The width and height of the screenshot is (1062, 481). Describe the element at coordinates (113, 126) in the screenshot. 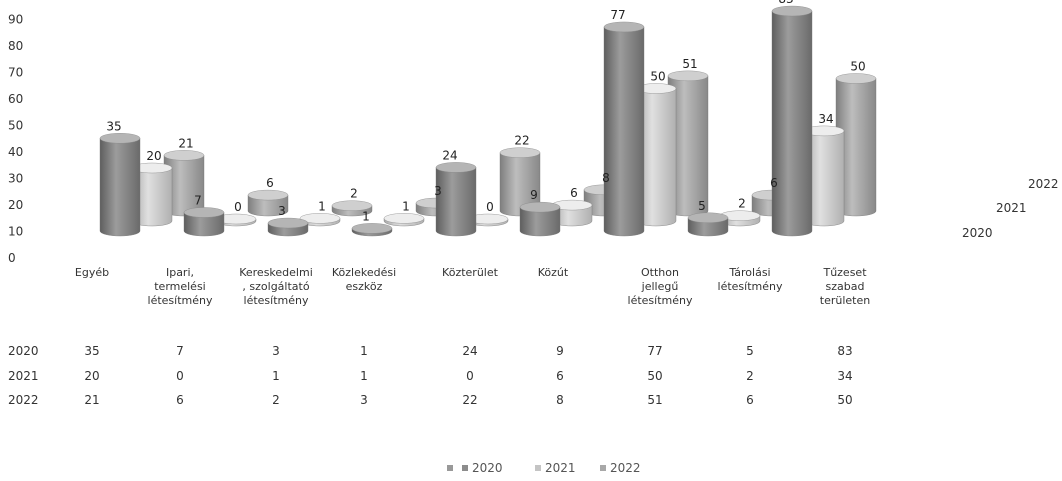

I see `data-label: 35` at that location.